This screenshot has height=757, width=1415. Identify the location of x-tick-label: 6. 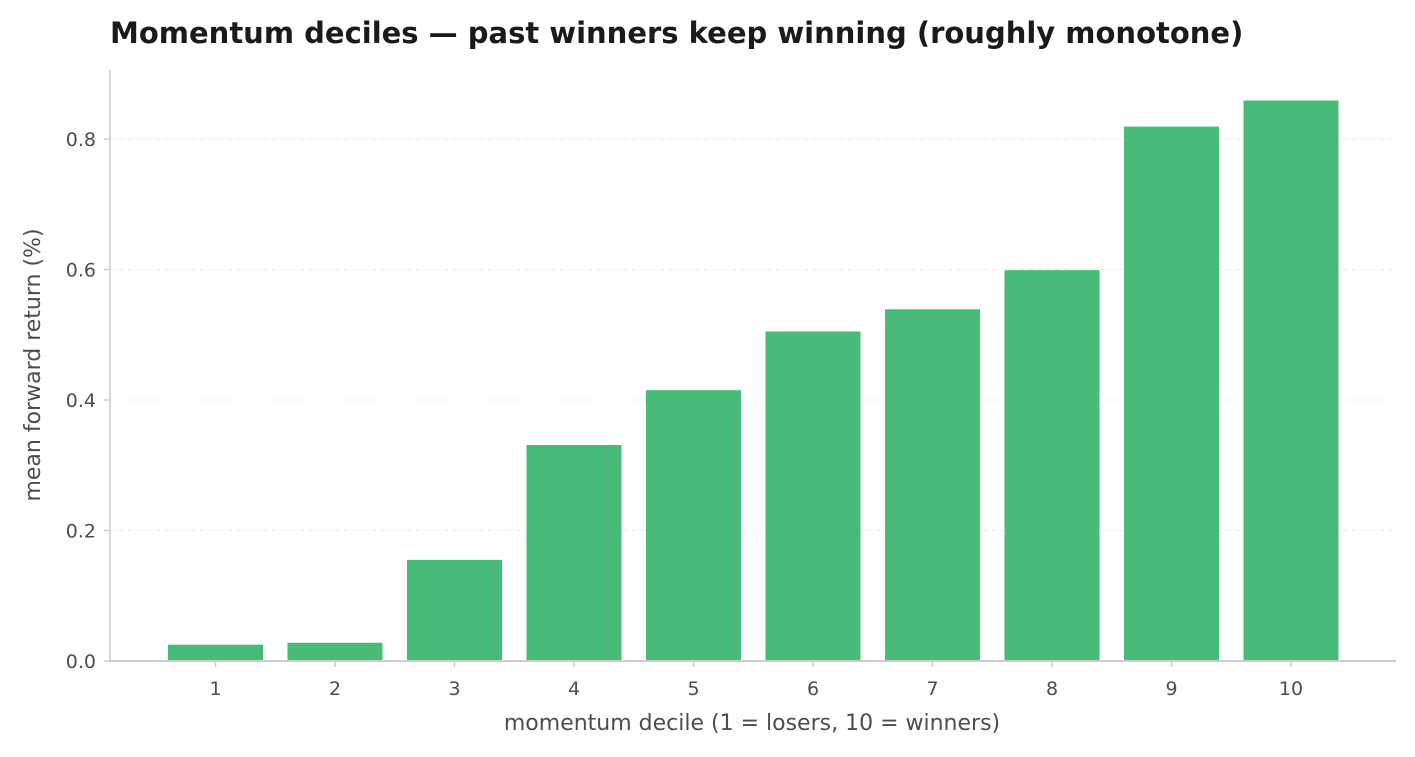
(813, 689).